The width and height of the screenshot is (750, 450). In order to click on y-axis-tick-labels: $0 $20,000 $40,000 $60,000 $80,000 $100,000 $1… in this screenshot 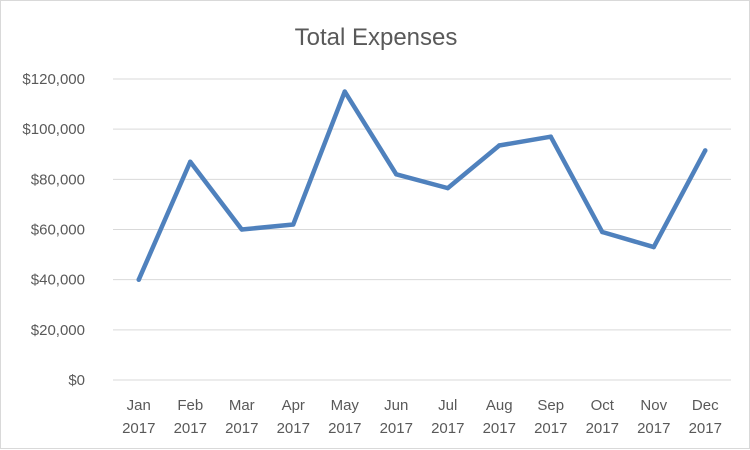, I will do `click(53, 230)`.